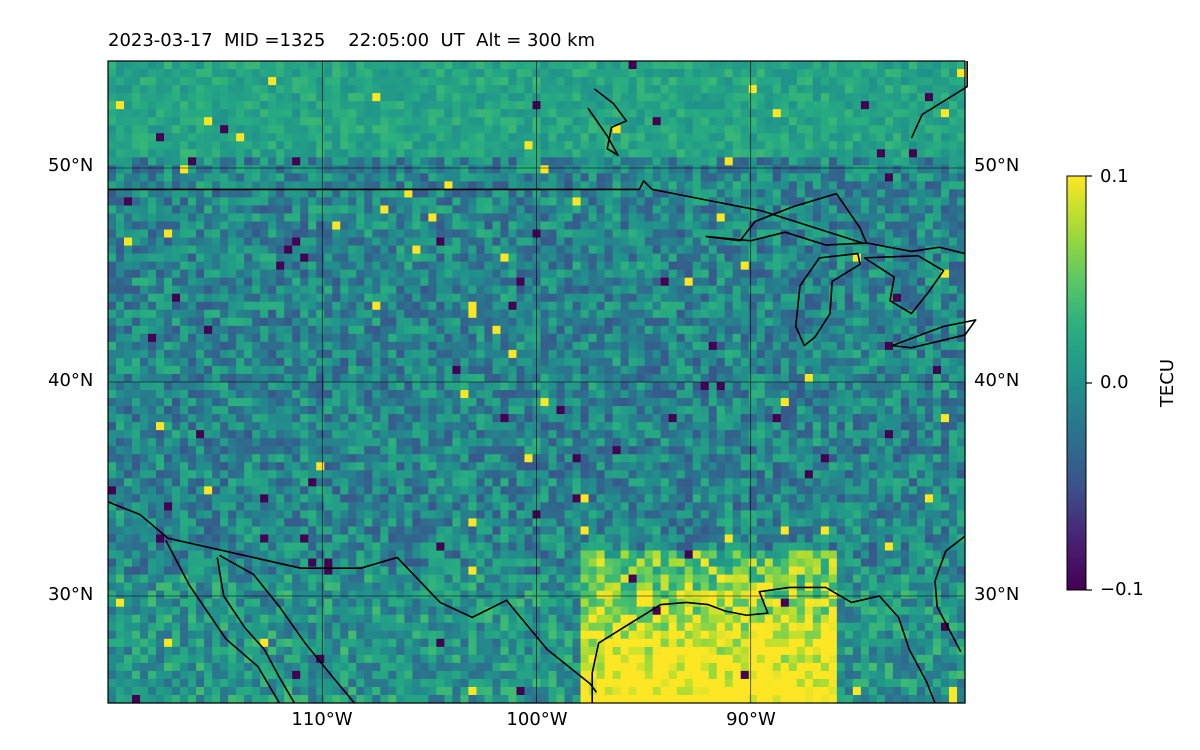 The height and width of the screenshot is (750, 1200). Describe the element at coordinates (1114, 382) in the screenshot. I see `colorbar-tick-label-zero: 0.0` at that location.